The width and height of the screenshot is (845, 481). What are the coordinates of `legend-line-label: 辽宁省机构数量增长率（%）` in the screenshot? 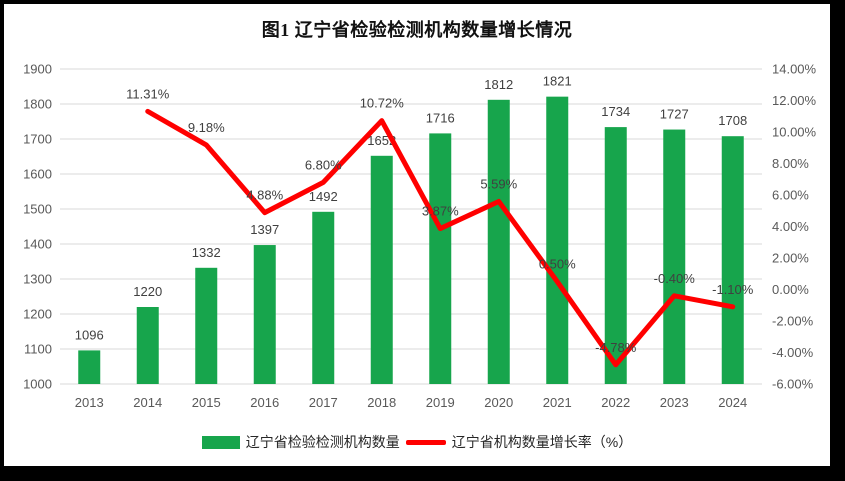 It's located at (542, 442).